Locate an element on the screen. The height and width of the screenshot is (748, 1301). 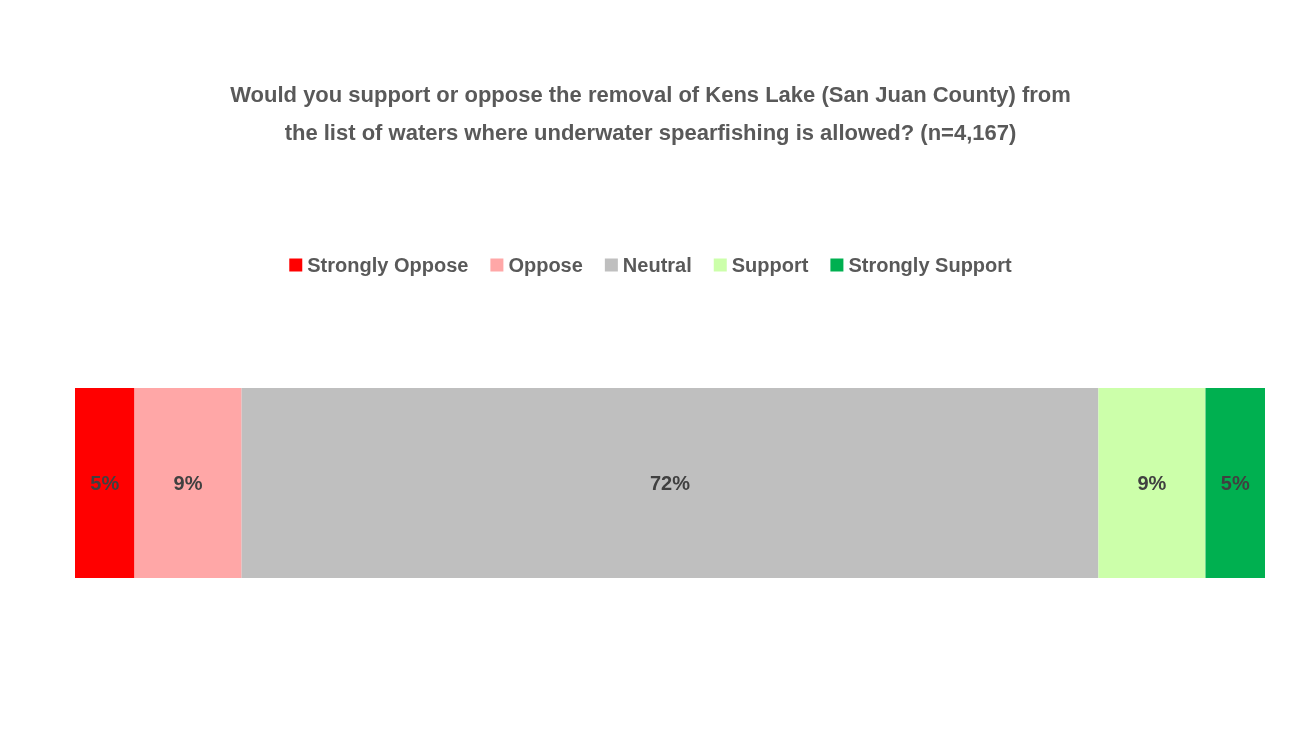
data-label: 72% is located at coordinates (670, 483).